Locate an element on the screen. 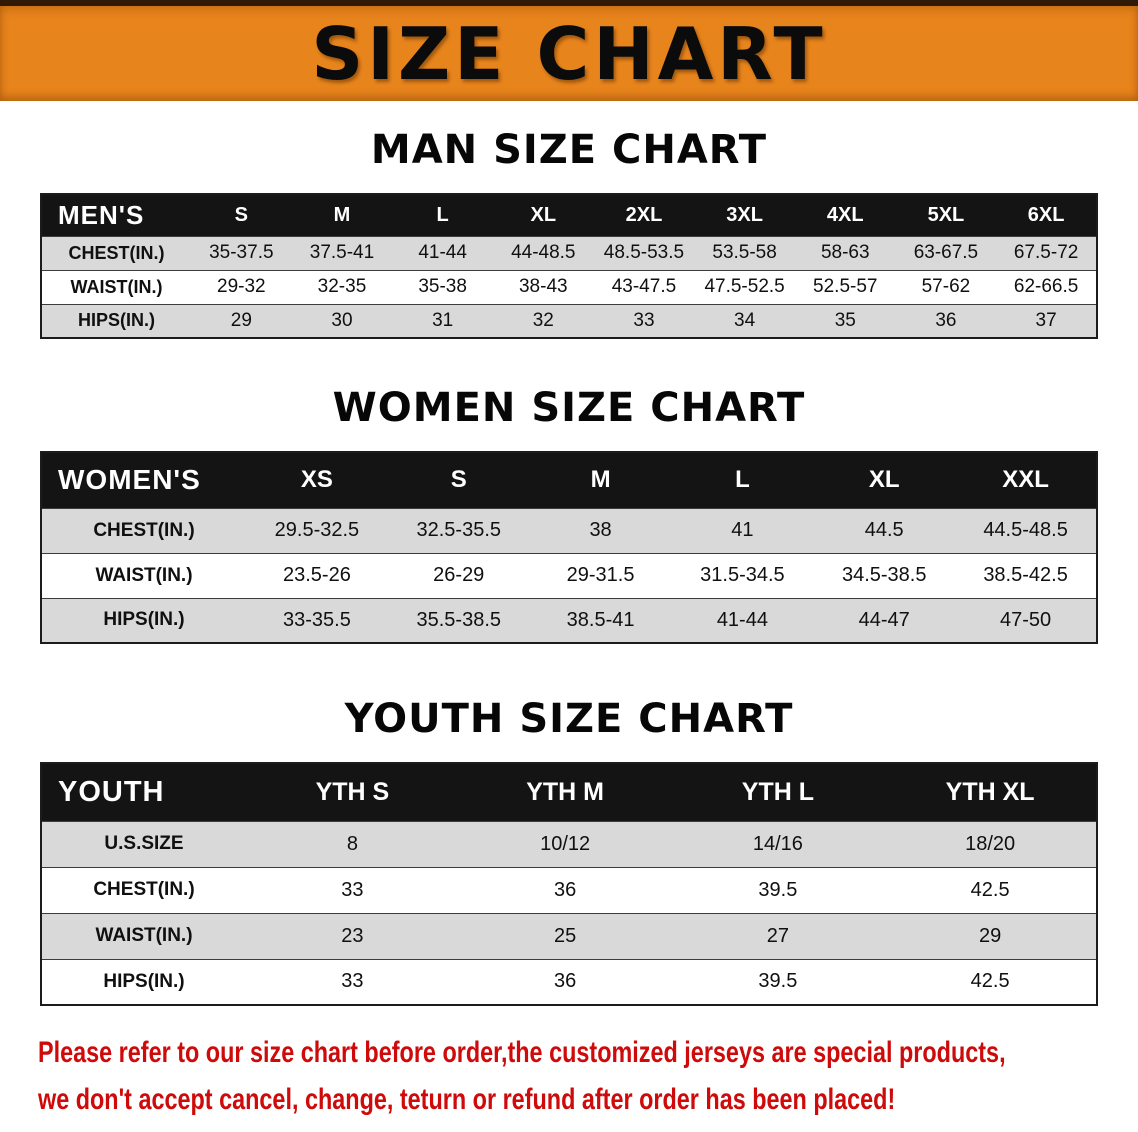 The image size is (1138, 1132). size-value-cell: 44.5-48.5 is located at coordinates (1026, 530).